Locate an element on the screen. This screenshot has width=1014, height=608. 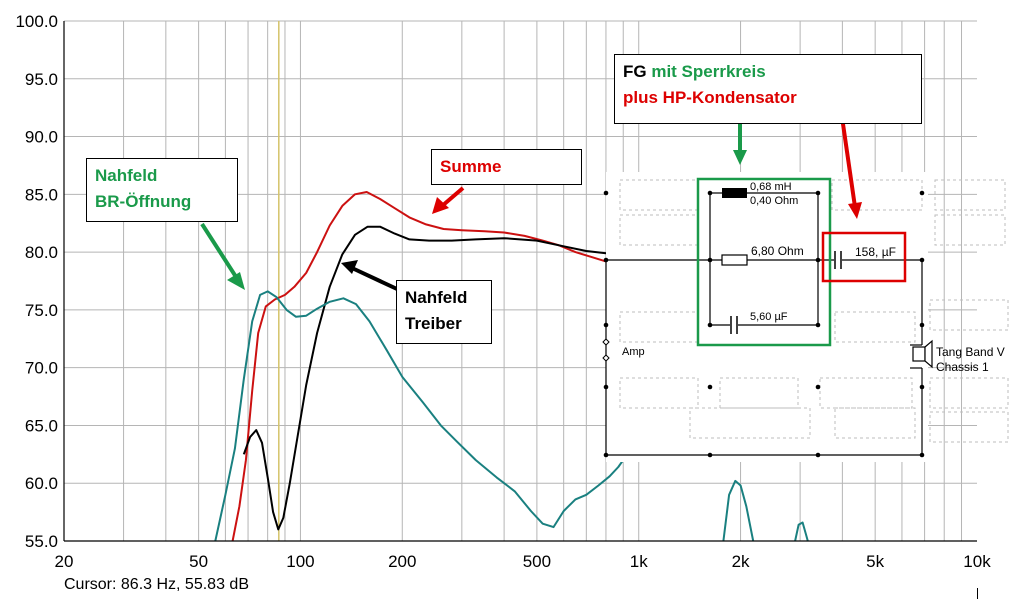
sperrkreis-highlight-box is located at coordinates (764, 262).